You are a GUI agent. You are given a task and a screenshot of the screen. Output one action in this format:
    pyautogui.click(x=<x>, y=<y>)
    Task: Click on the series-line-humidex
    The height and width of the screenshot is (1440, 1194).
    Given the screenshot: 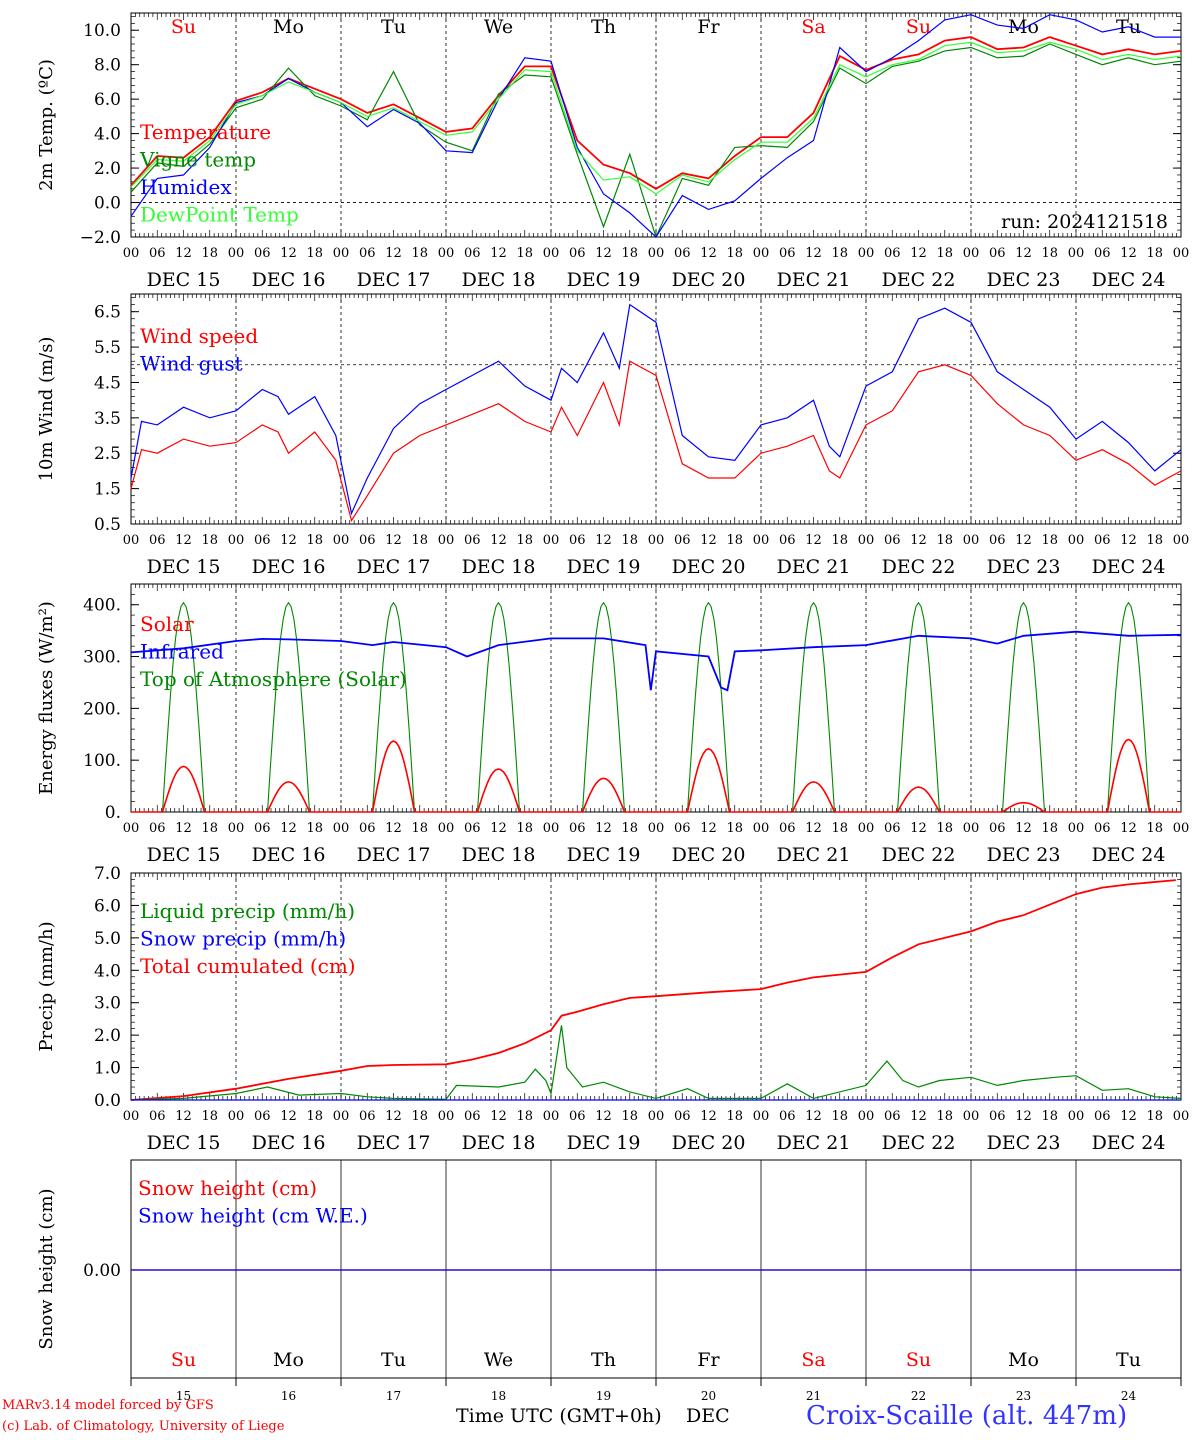 What is the action you would take?
    pyautogui.click(x=655, y=126)
    